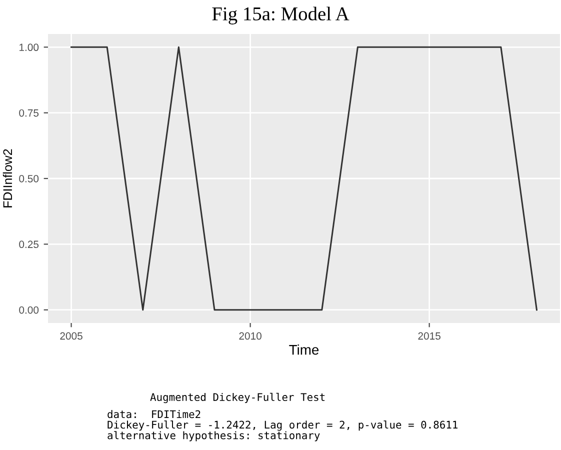 The width and height of the screenshot is (561, 450). Describe the element at coordinates (304, 349) in the screenshot. I see `x-axis-title: Time` at that location.